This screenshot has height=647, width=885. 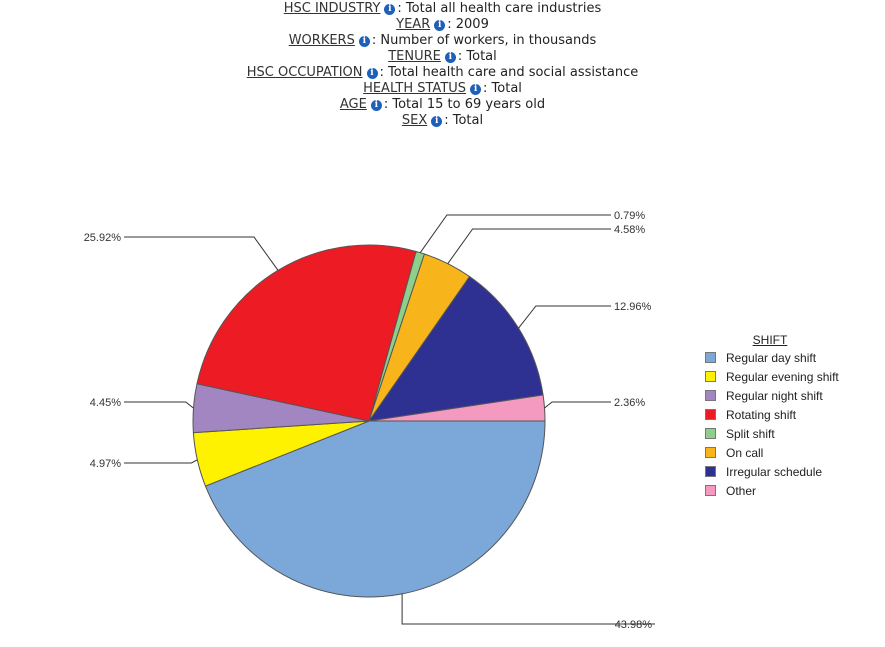 What do you see at coordinates (750, 434) in the screenshot?
I see `legend-label: Split shift` at bounding box center [750, 434].